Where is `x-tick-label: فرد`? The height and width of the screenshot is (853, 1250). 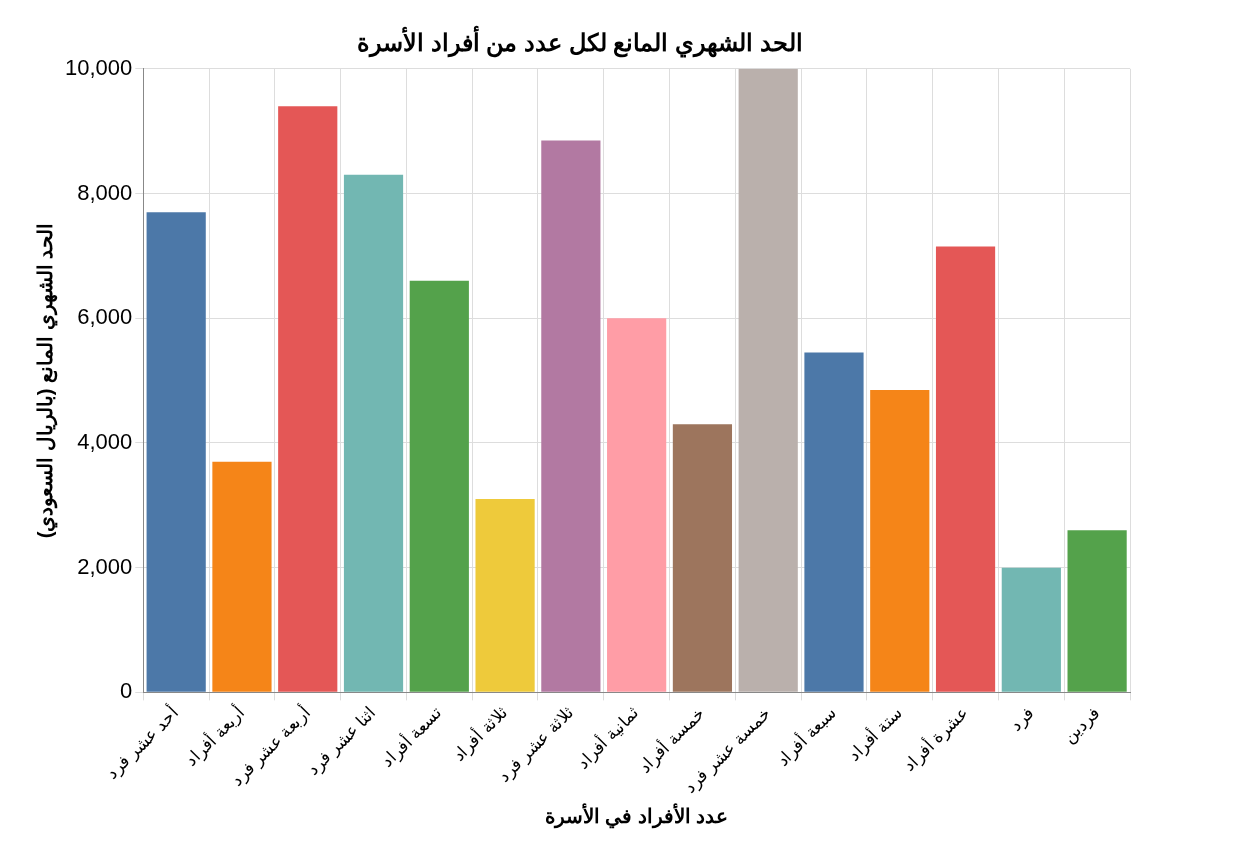 x-tick-label: فرد is located at coordinates (1022, 719).